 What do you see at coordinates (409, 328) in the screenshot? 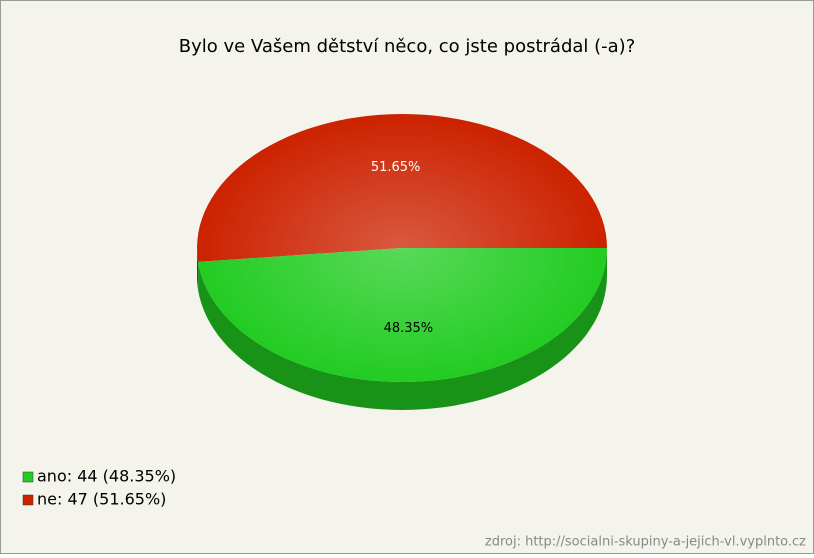
I see `data-label: 48.35%` at bounding box center [409, 328].